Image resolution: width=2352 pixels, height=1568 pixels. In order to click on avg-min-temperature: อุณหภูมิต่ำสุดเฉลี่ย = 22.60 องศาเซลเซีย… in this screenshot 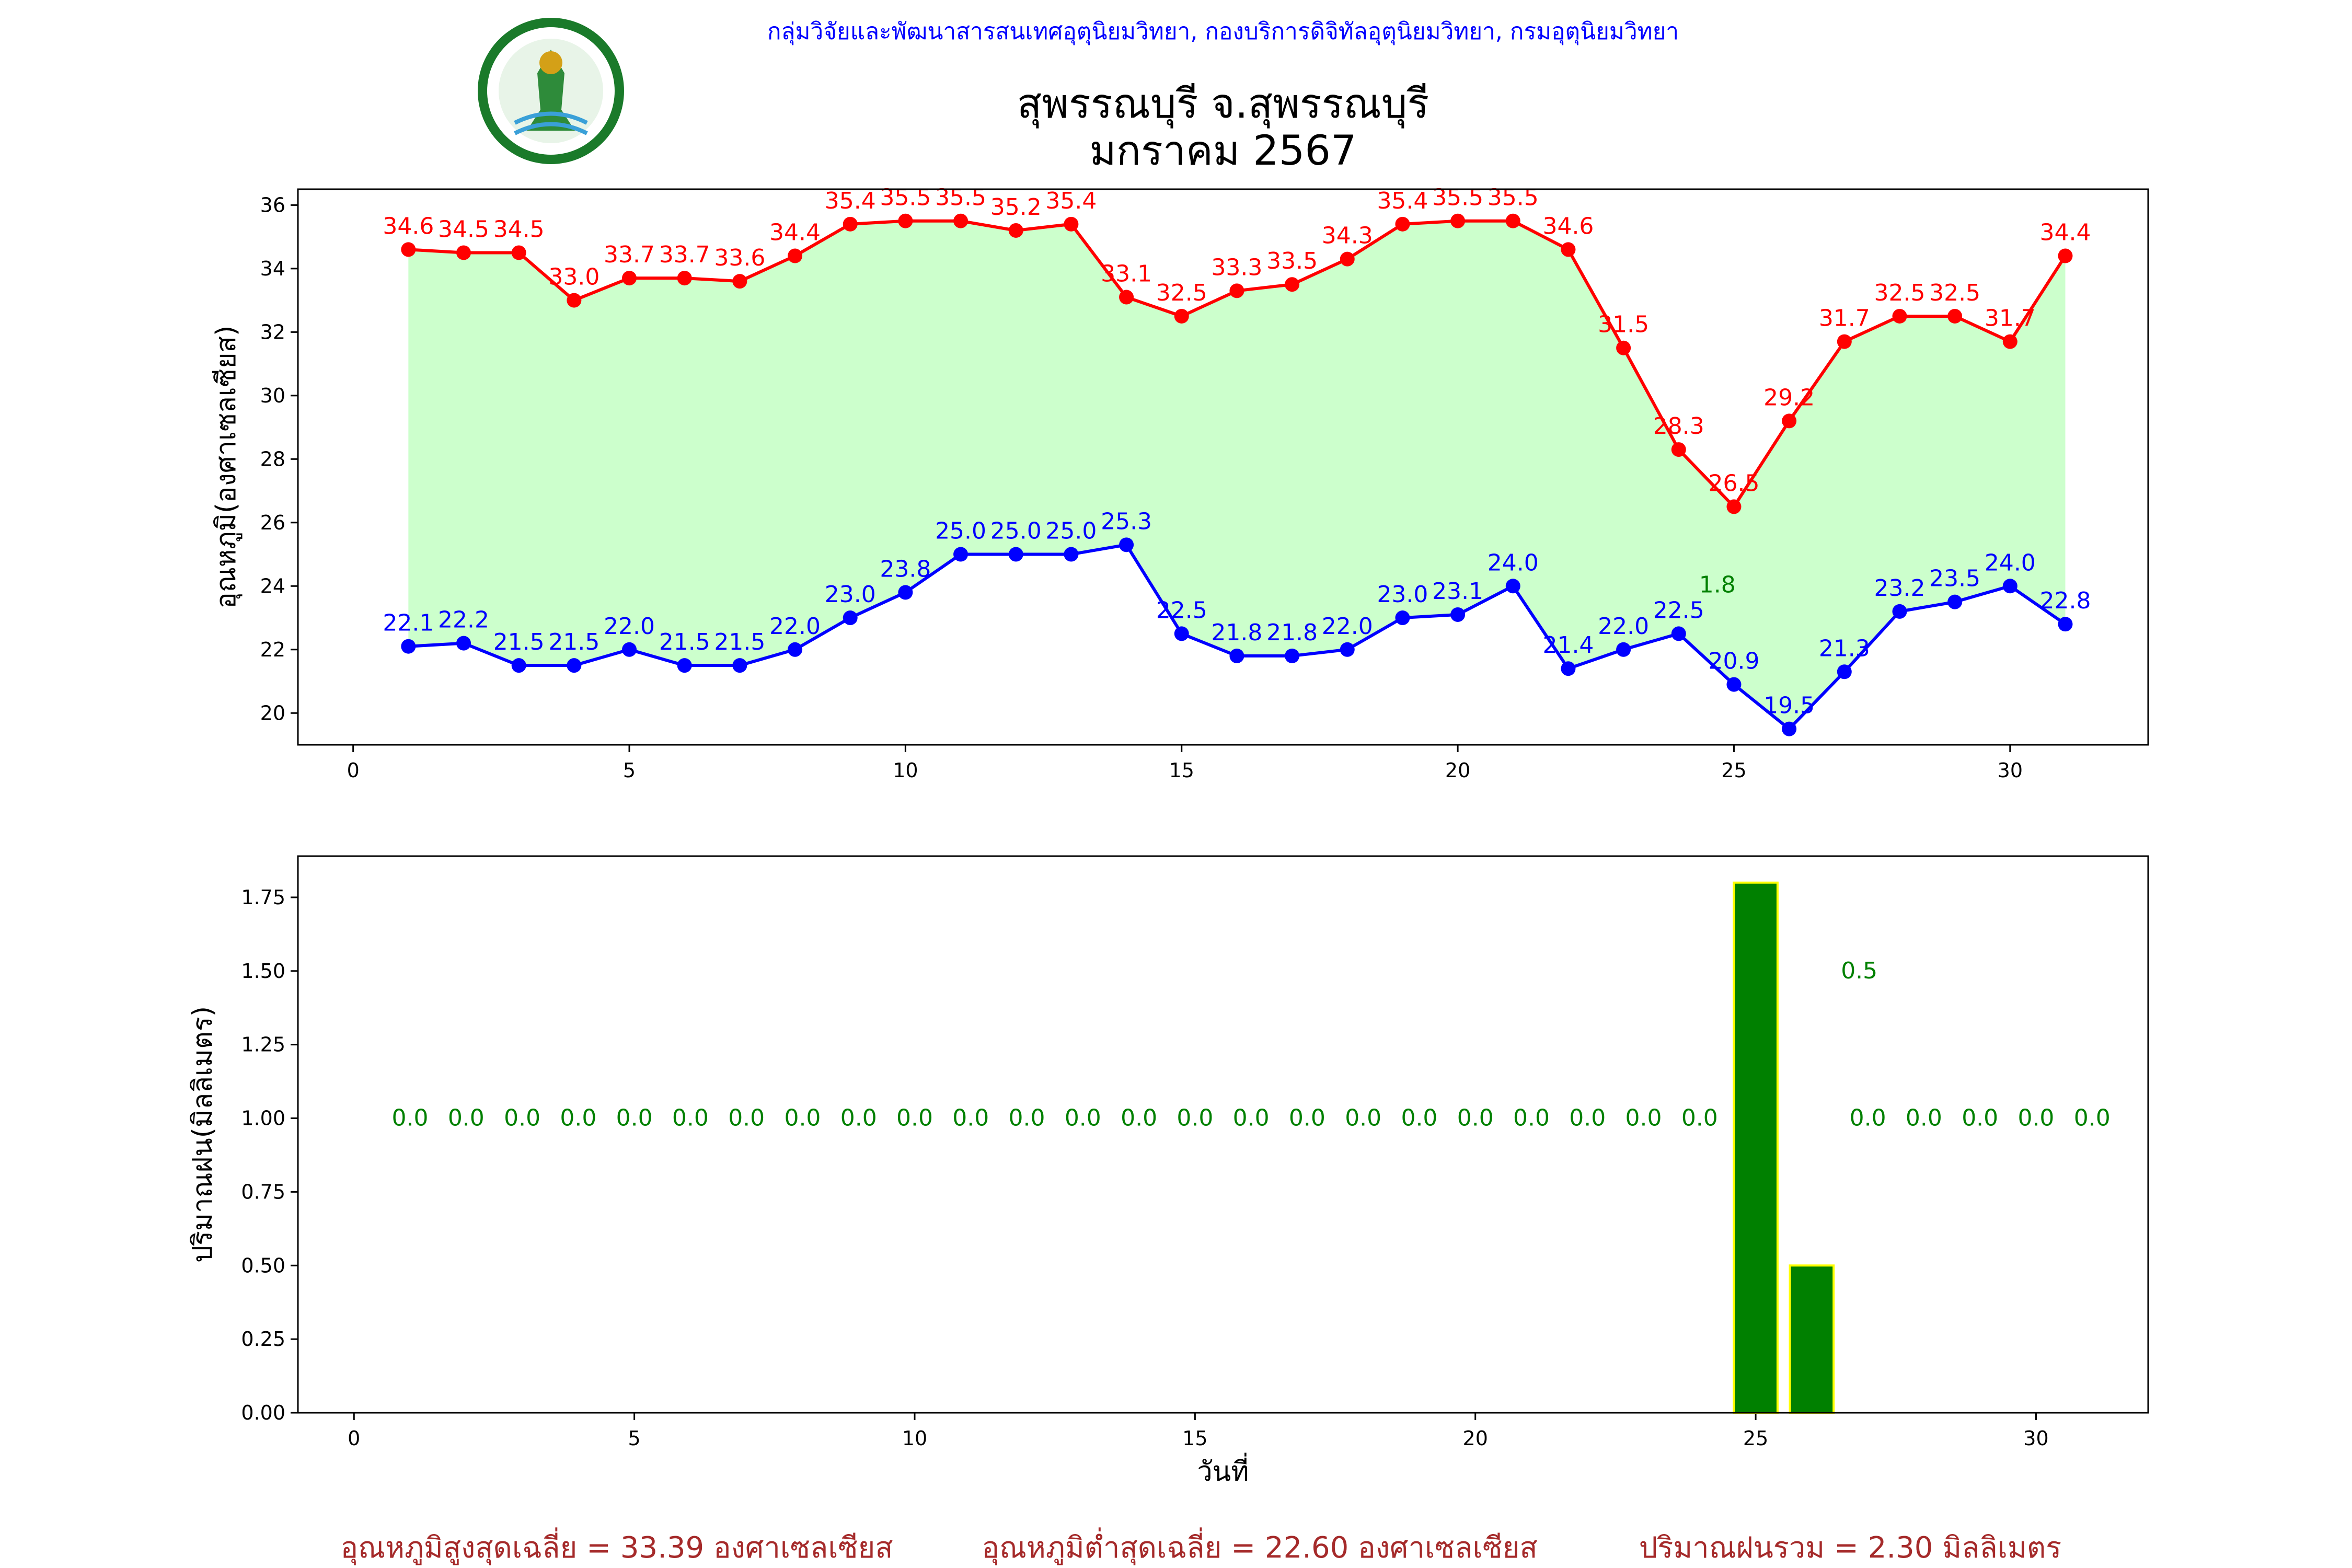, I will do `click(1259, 1546)`.